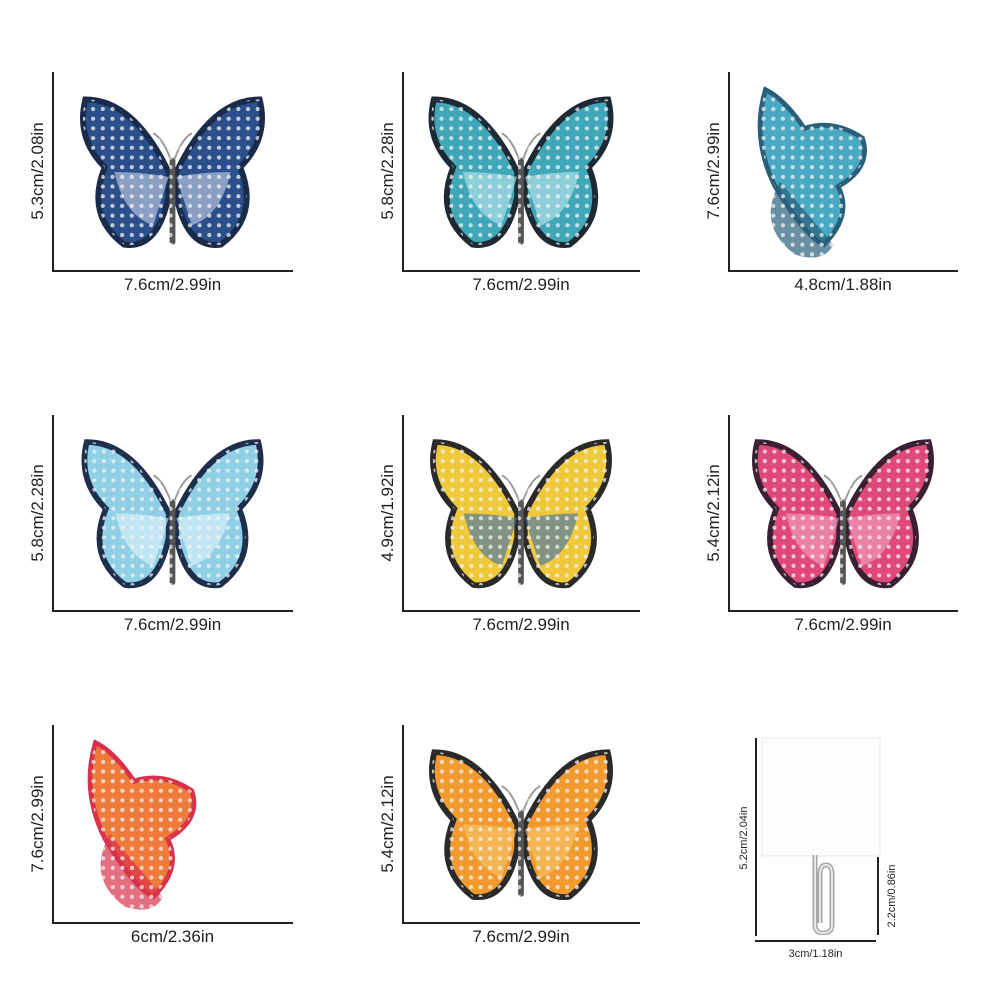  Describe the element at coordinates (843, 284) in the screenshot. I see `width-label: 4.8cm/1.88in` at that location.